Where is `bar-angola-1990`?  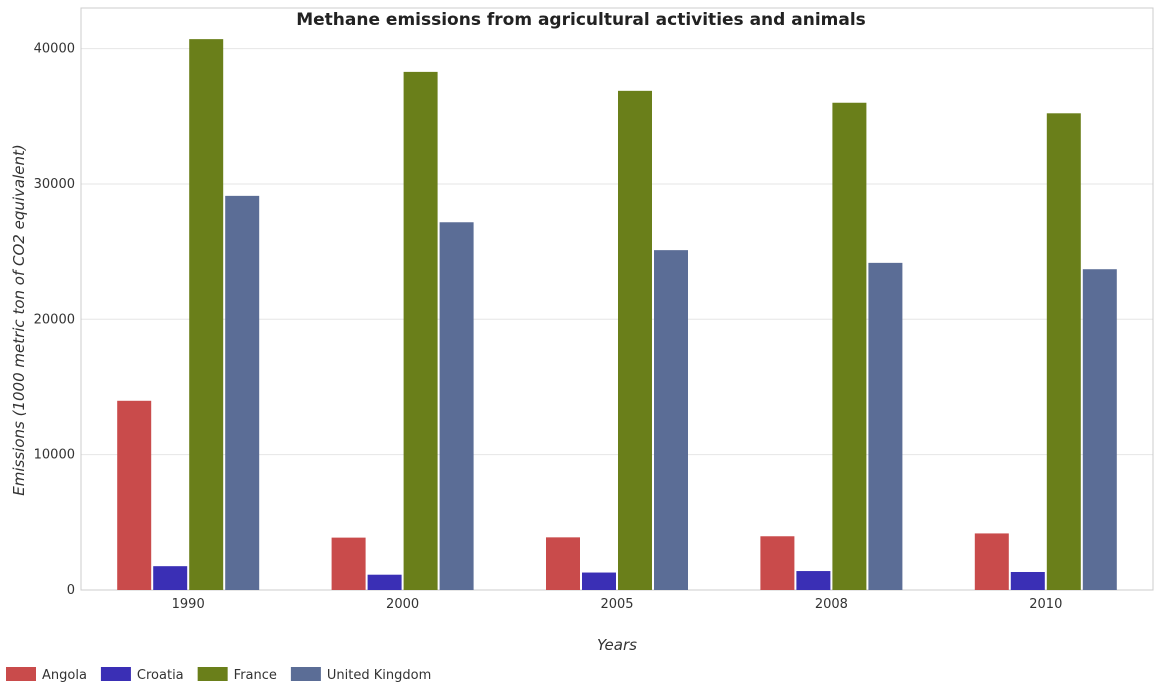
bar-angola-1990 is located at coordinates (134, 495).